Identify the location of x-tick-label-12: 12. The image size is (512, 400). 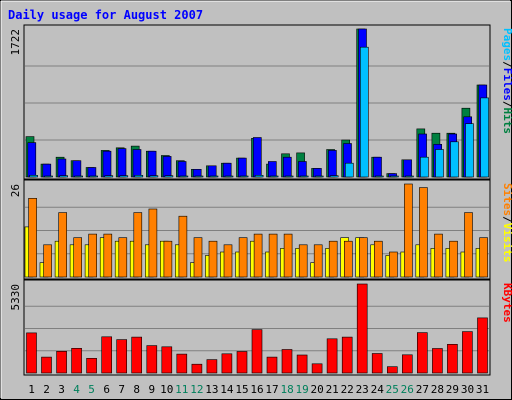
(196, 389).